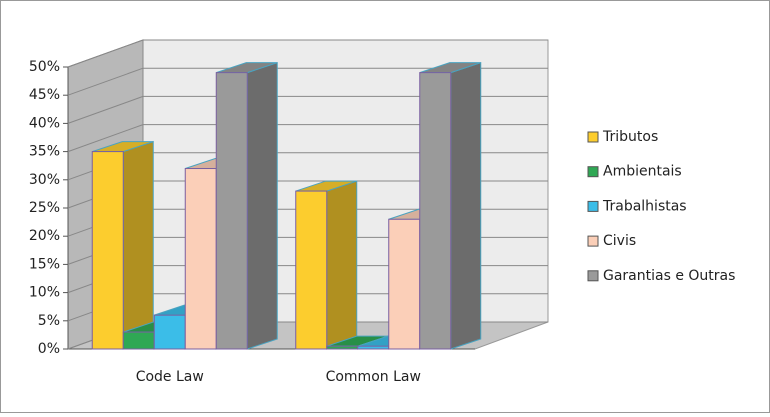 This screenshot has width=770, height=417. What do you see at coordinates (44, 123) in the screenshot?
I see `y-tick-label: 40%` at bounding box center [44, 123].